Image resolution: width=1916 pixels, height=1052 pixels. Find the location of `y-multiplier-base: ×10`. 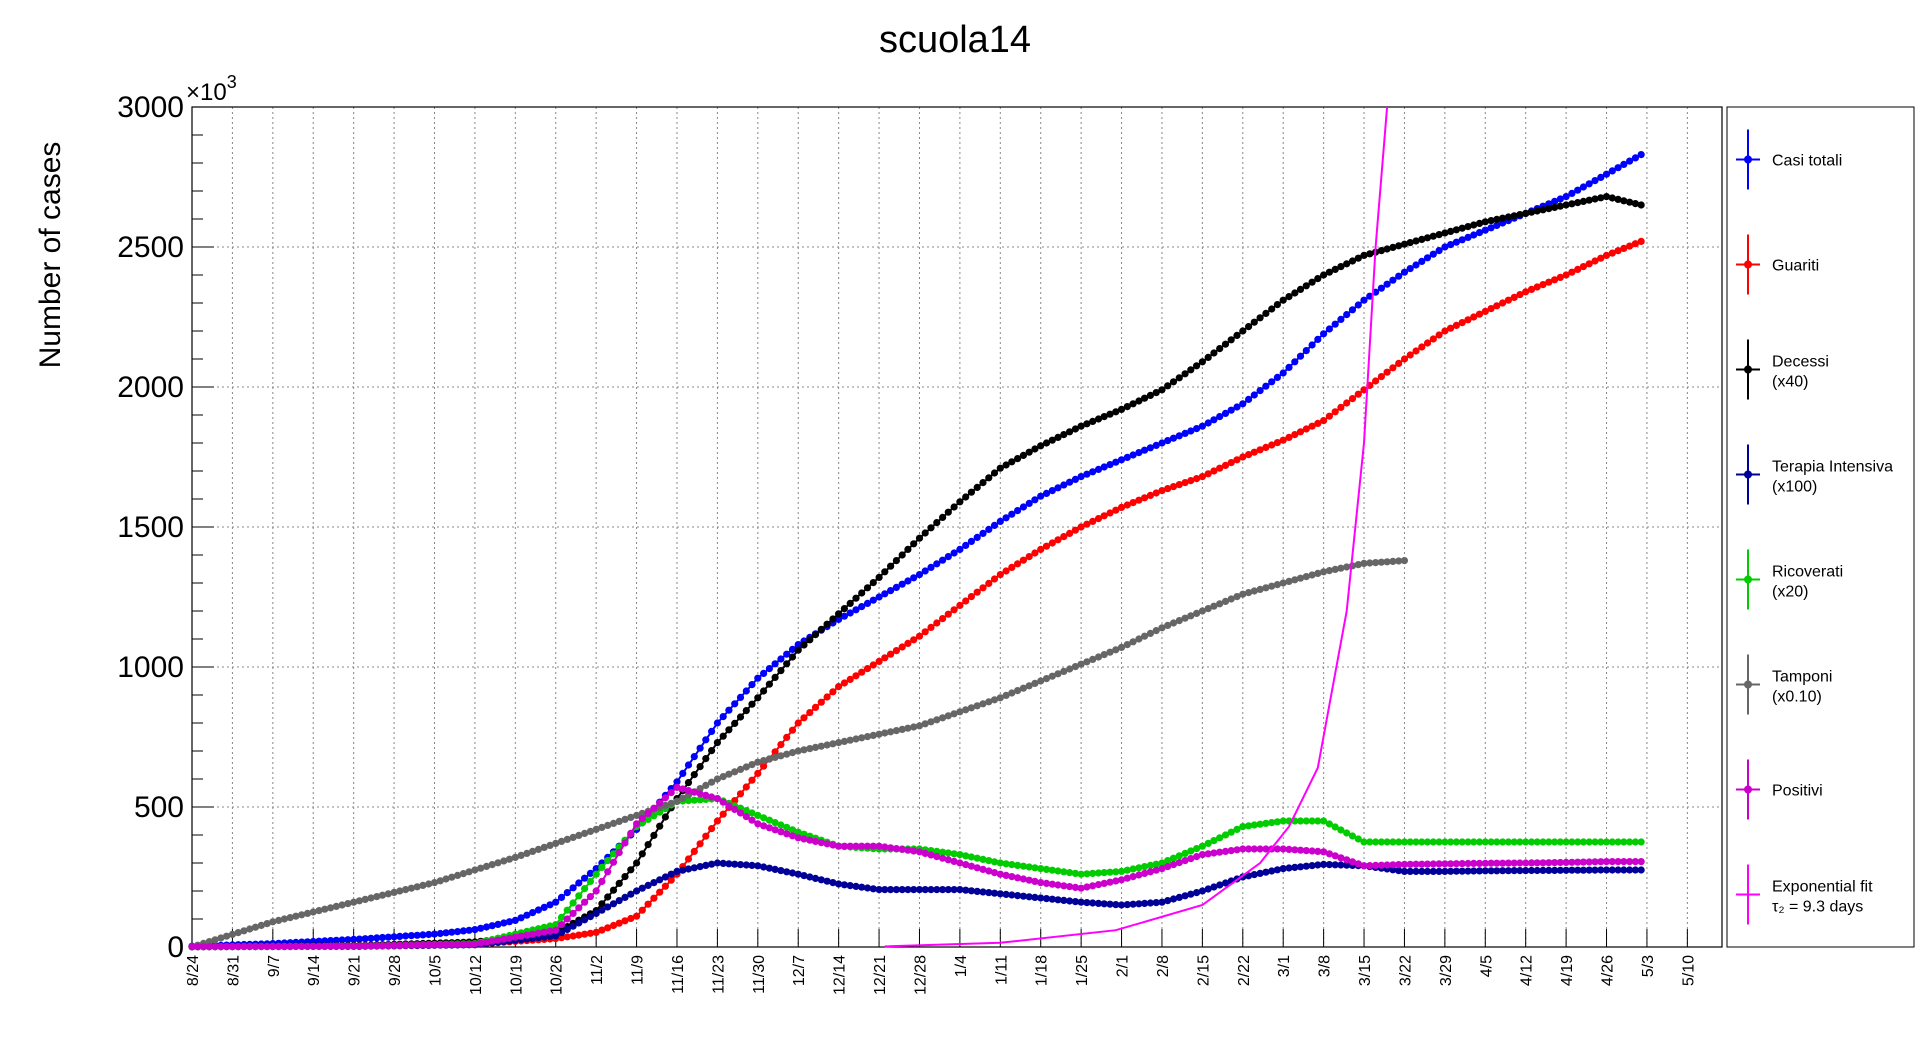

y-multiplier-base: ×10 is located at coordinates (206, 92).